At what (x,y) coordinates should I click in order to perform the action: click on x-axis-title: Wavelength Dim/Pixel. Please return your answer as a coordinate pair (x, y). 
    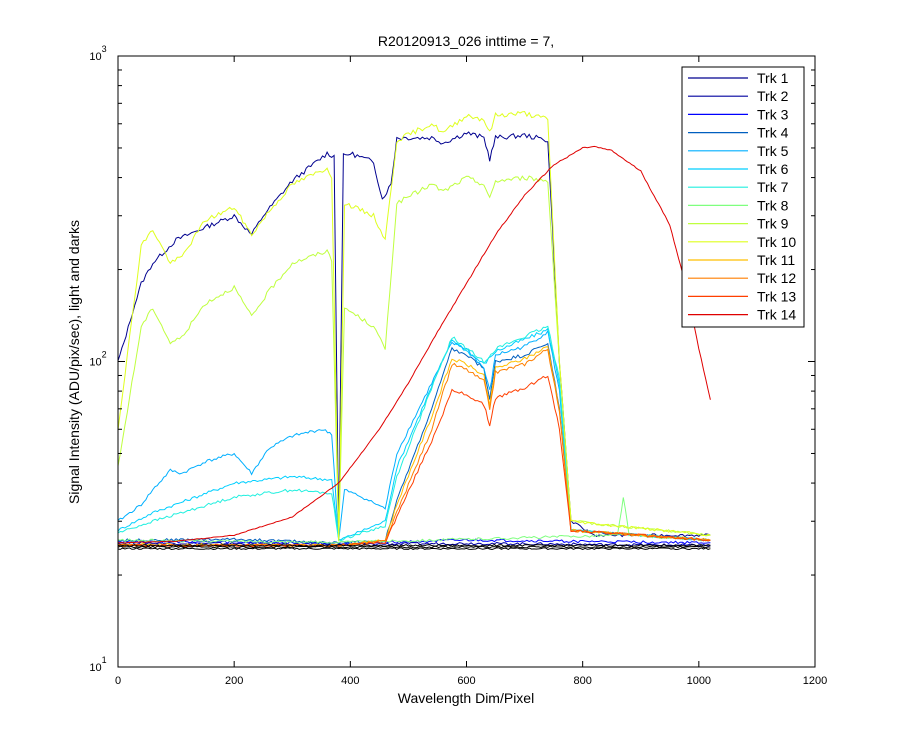
    Looking at the image, I should click on (466, 698).